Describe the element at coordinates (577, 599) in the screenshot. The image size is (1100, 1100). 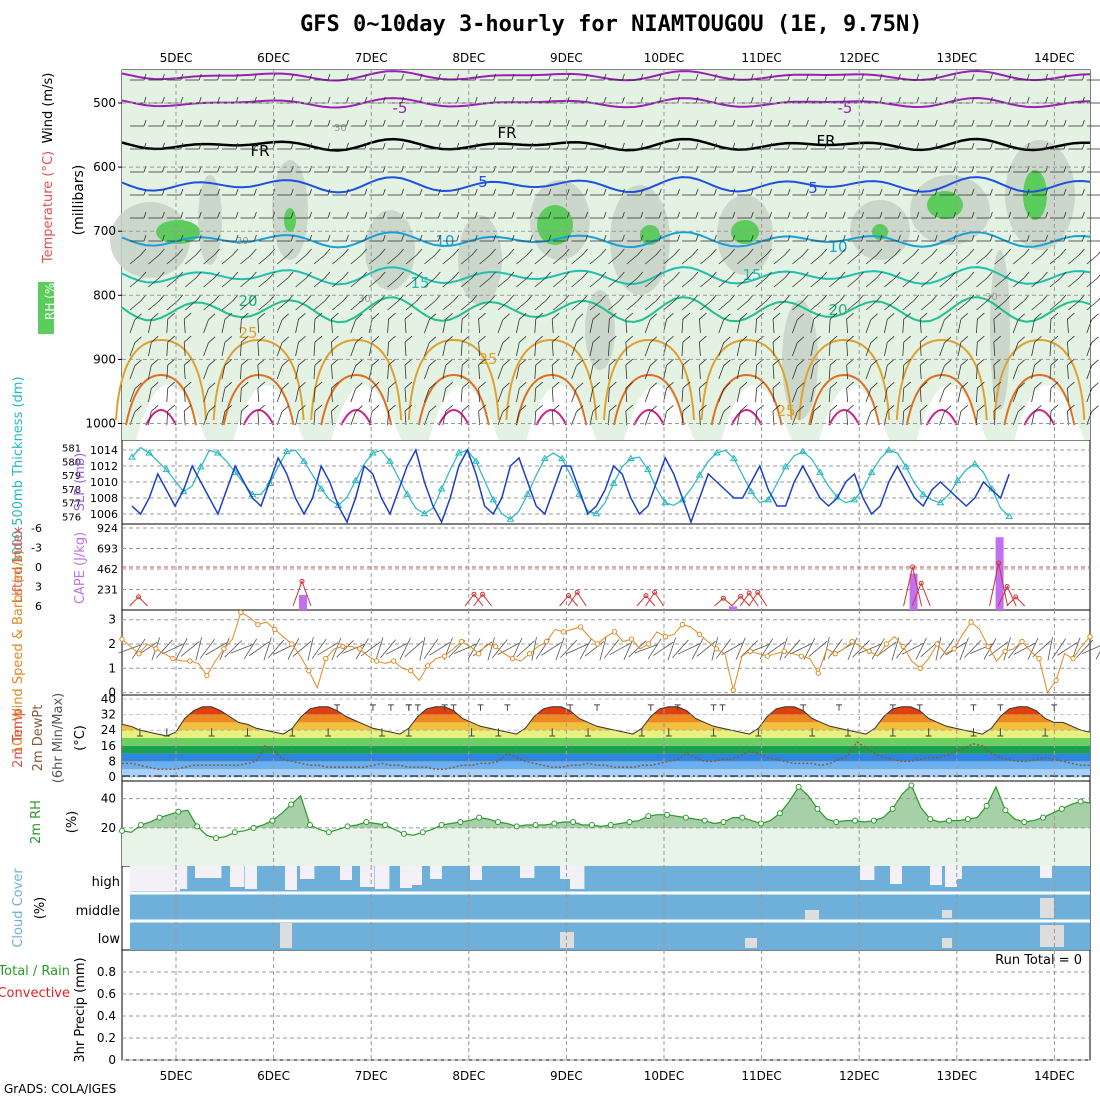
I see `li-line` at that location.